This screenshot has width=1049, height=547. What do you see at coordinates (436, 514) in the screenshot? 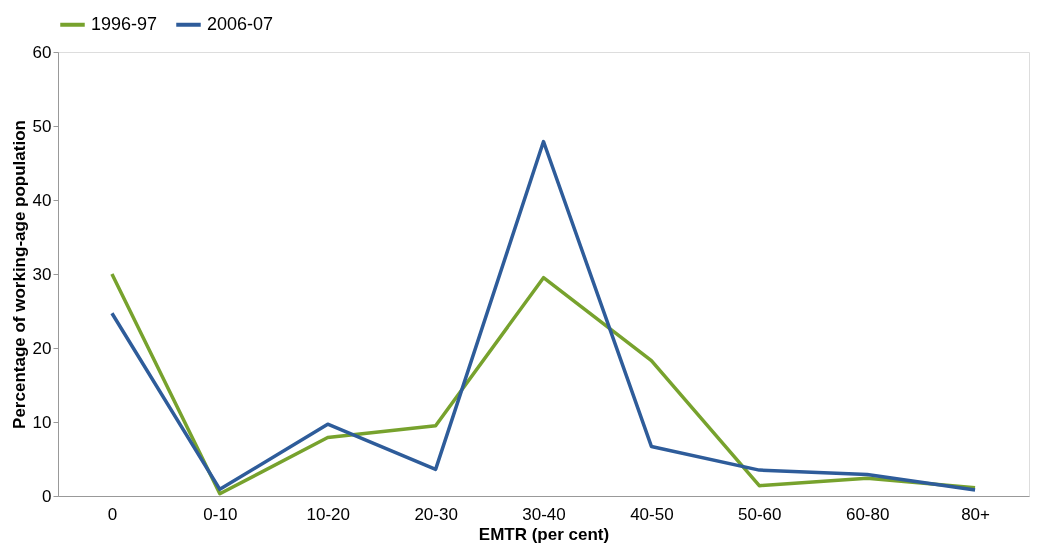
I see `x-tick-label: 20-30` at bounding box center [436, 514].